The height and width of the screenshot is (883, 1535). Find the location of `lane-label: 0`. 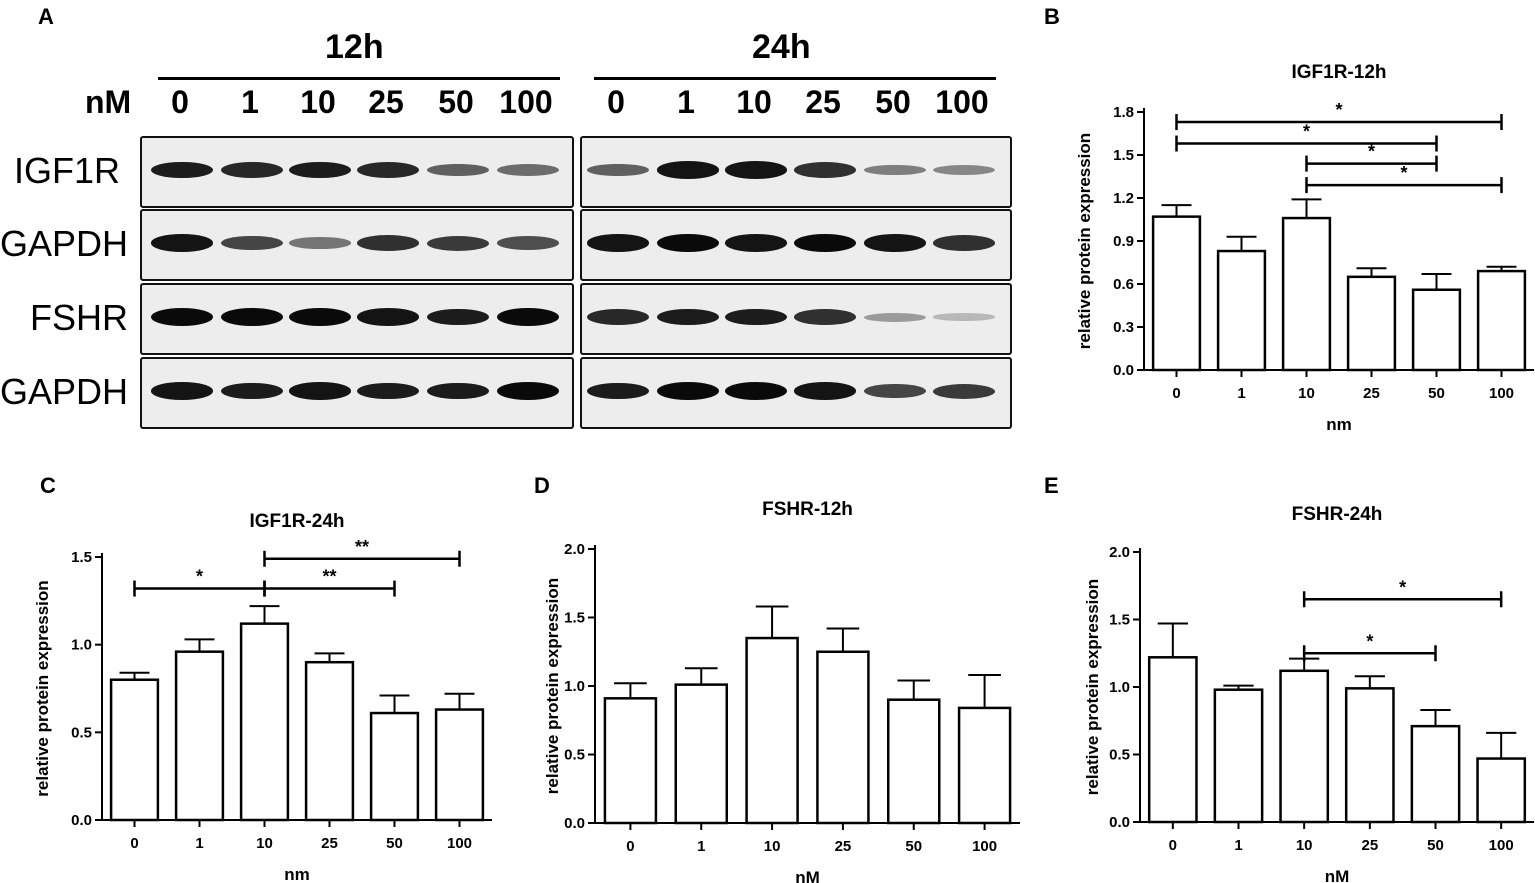

lane-label: 0 is located at coordinates (180, 102).